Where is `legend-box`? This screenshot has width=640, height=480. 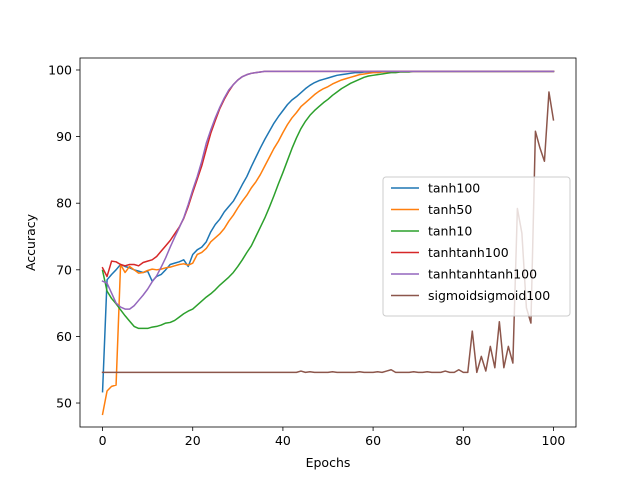
legend-box is located at coordinates (476, 246).